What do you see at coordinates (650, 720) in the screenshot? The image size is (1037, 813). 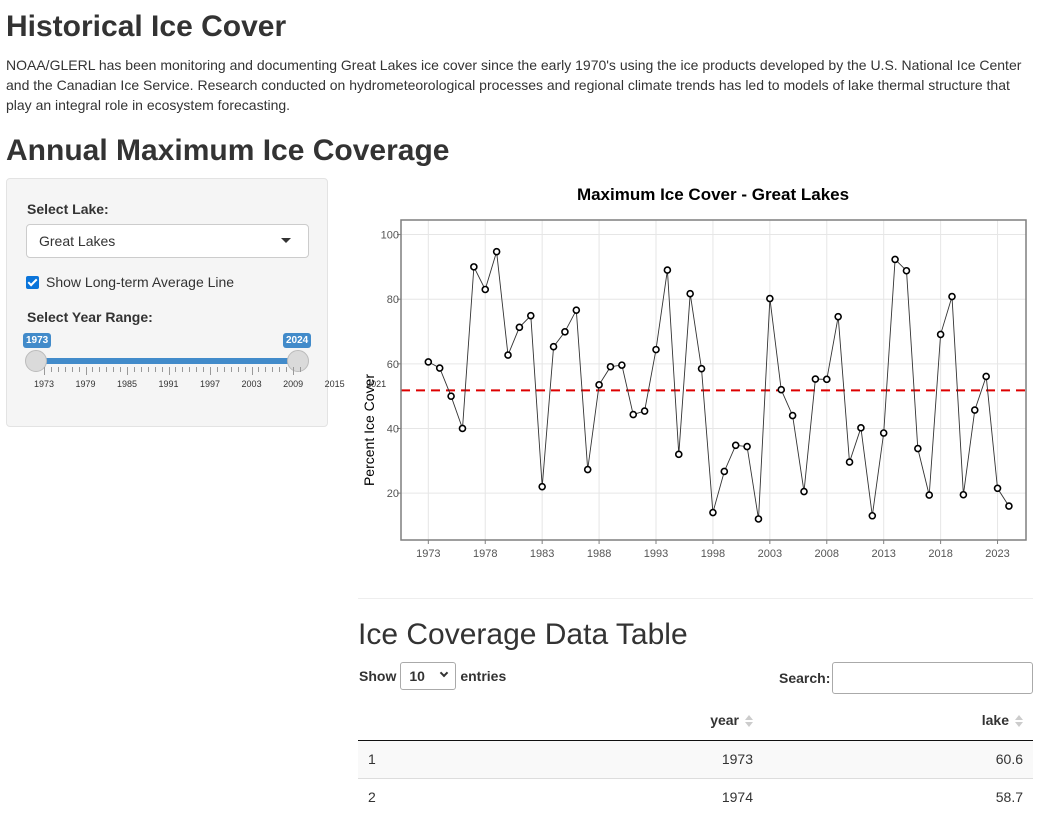 I see `column-header-year: year` at bounding box center [650, 720].